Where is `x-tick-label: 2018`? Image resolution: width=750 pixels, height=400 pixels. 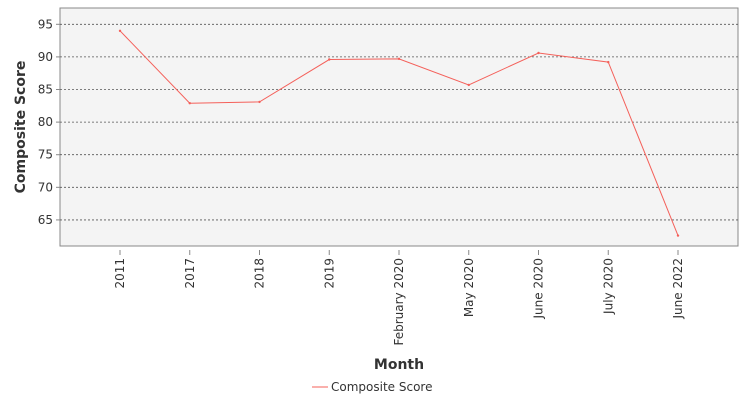
x-tick-label: 2018 is located at coordinates (260, 273).